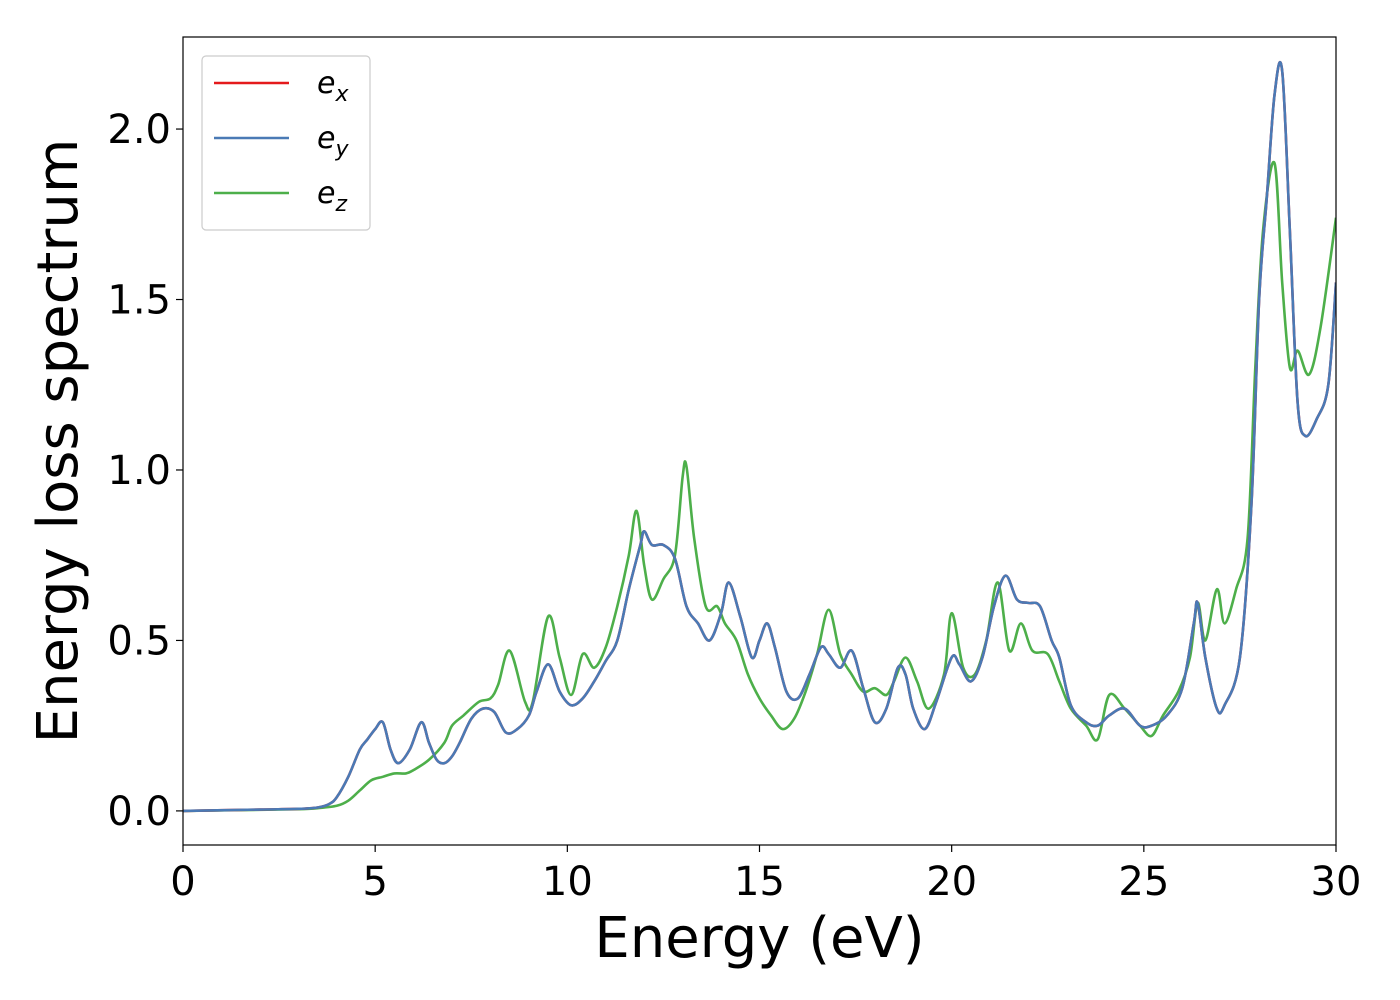 The height and width of the screenshot is (1000, 1400). Describe the element at coordinates (139, 301) in the screenshot. I see `y-tick-label: 1.5` at that location.